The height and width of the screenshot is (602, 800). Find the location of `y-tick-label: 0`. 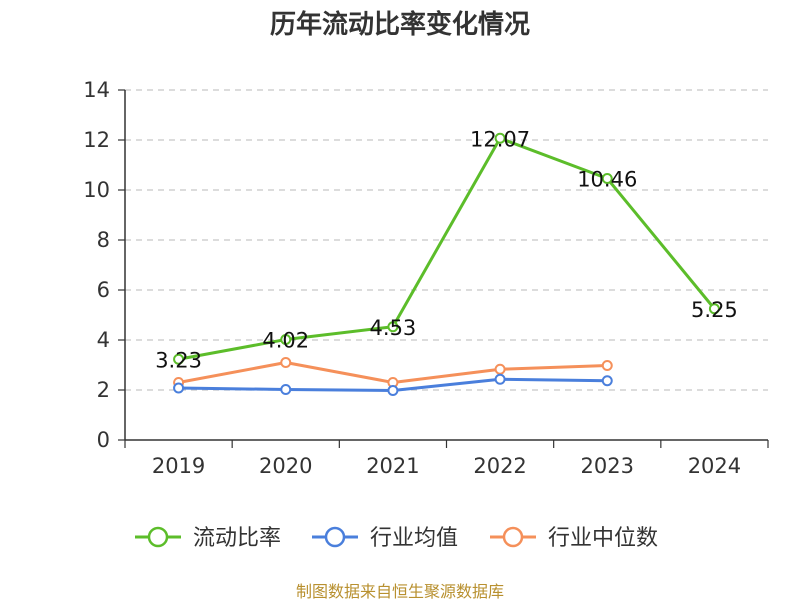

y-tick-label: 0 is located at coordinates (103, 440).